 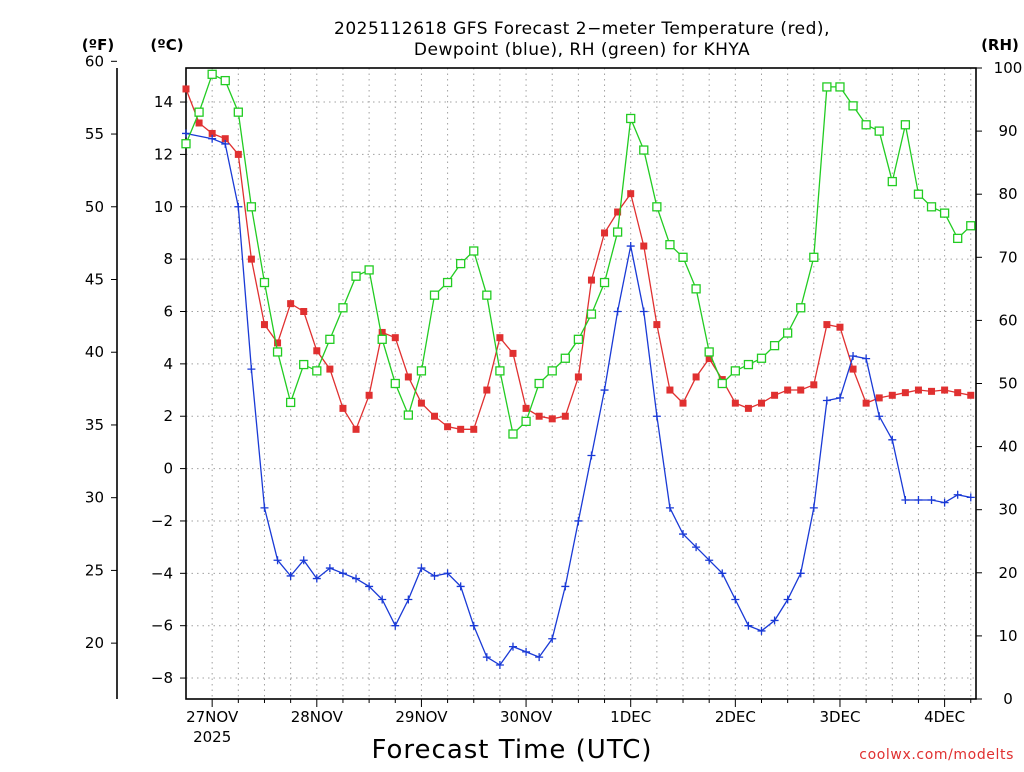 I want to click on fahrenheit-unit-label: (ºF), so click(x=98, y=45).